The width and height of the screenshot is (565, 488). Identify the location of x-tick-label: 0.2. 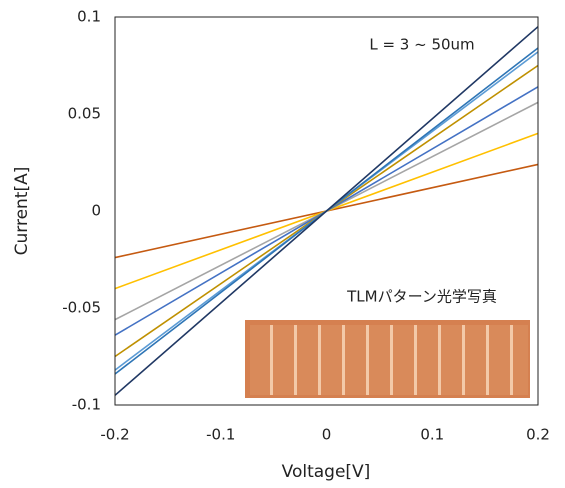
(538, 435).